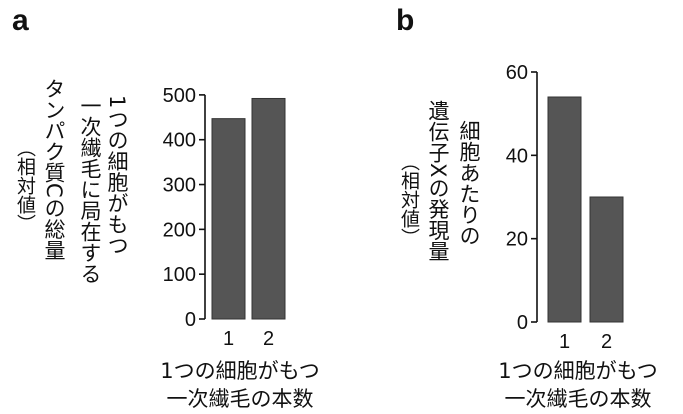 This screenshot has width=683, height=414. I want to click on panel-a-y-tick-label-0: 0, so click(190, 320).